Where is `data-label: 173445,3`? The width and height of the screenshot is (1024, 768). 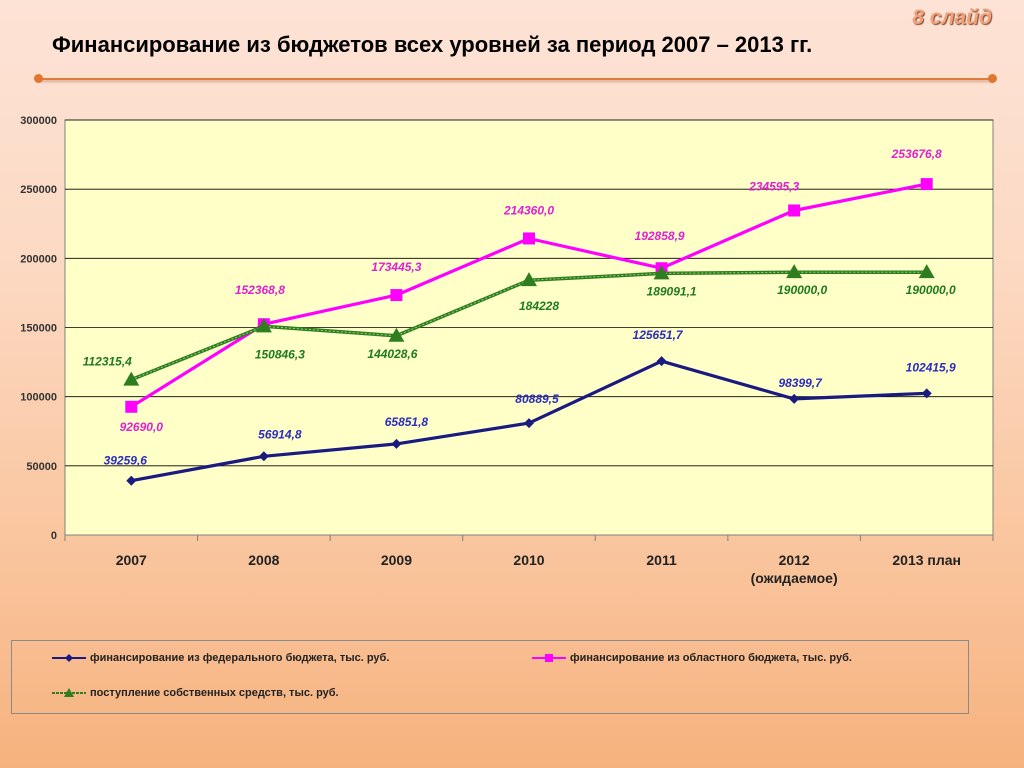 data-label: 173445,3 is located at coordinates (396, 267).